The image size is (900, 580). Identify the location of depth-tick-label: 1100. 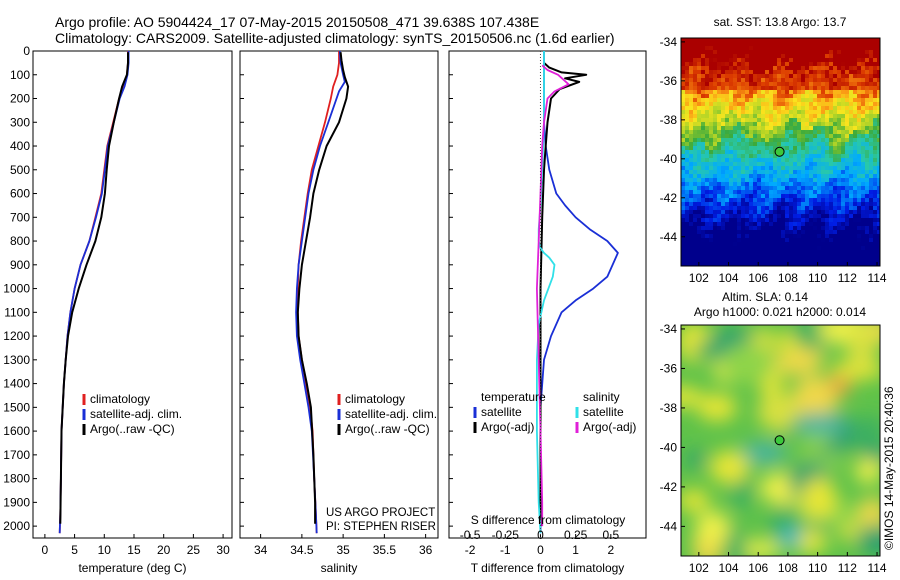
(17, 312).